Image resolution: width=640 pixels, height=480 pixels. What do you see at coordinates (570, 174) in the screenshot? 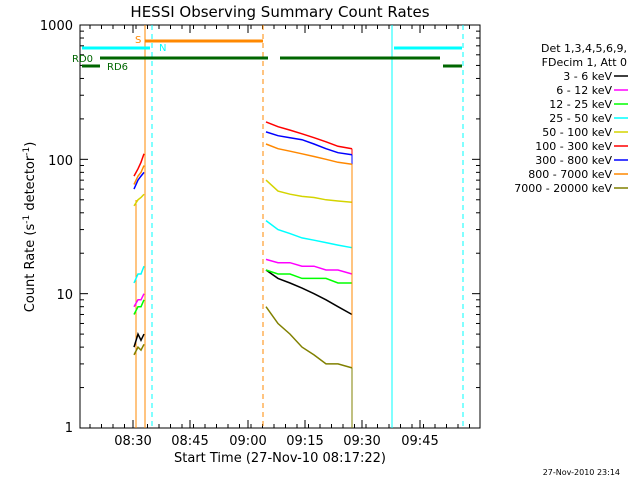
I see `legend-label: 800 - 7000 keV` at bounding box center [570, 174].